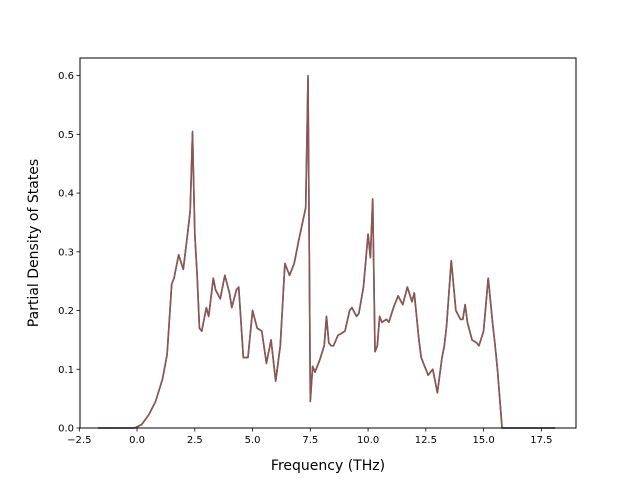 Image resolution: width=640 pixels, height=480 pixels. What do you see at coordinates (253, 440) in the screenshot?
I see `x-tick-label: 5.0` at bounding box center [253, 440].